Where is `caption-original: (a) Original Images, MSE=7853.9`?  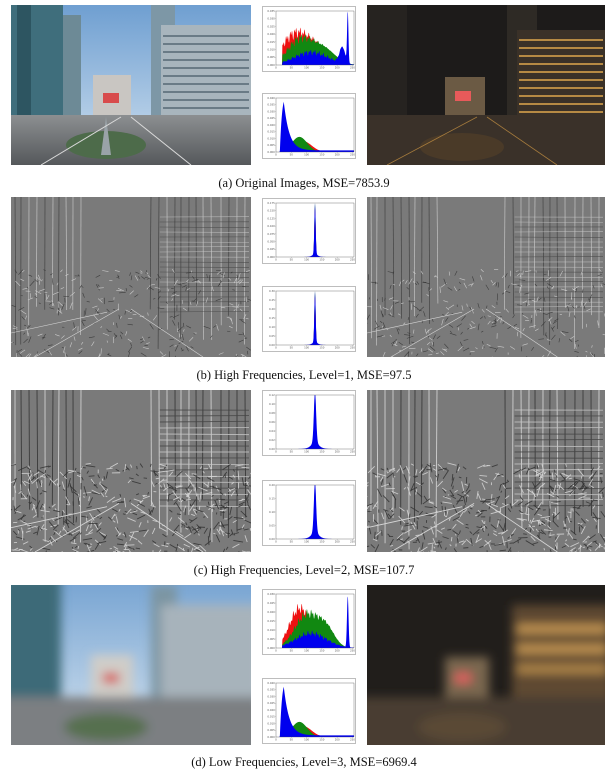 caption-original: (a) Original Images, MSE=7853.9 is located at coordinates (304, 183).